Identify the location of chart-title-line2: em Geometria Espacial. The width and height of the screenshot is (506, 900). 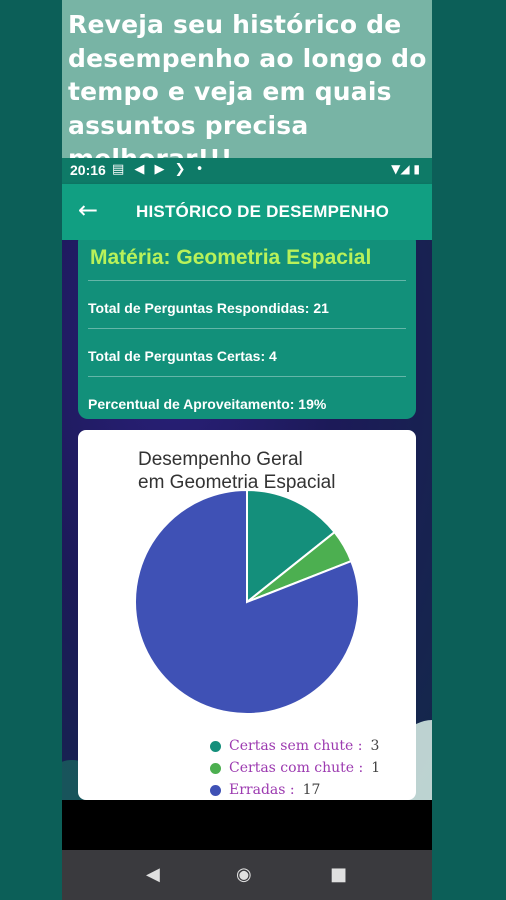
(237, 482).